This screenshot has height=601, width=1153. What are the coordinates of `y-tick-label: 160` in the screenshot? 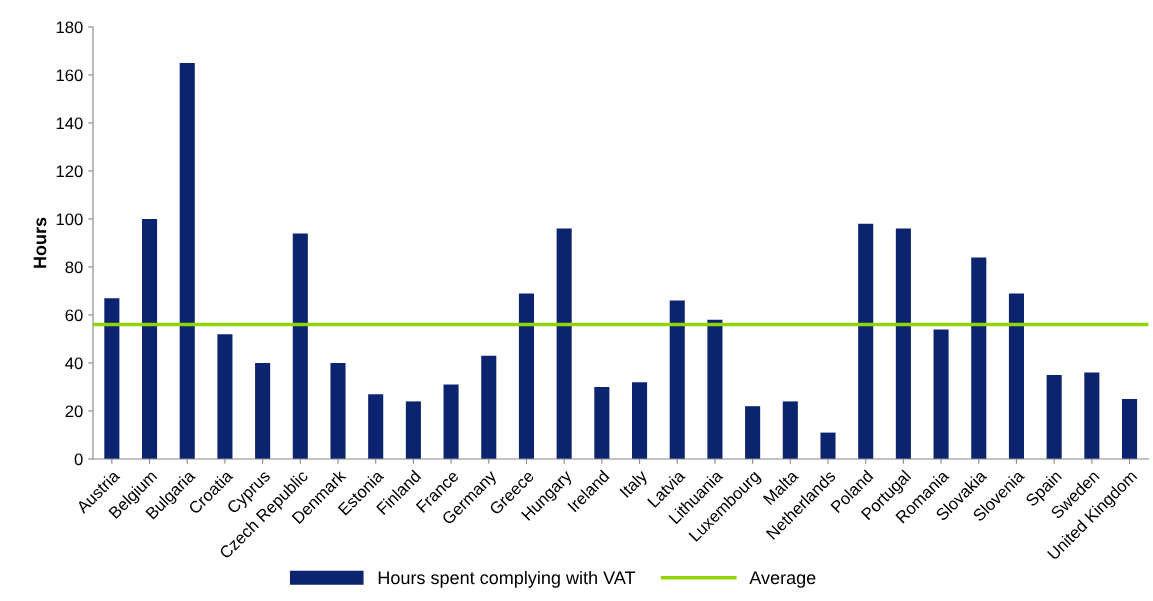 It's located at (69, 75).